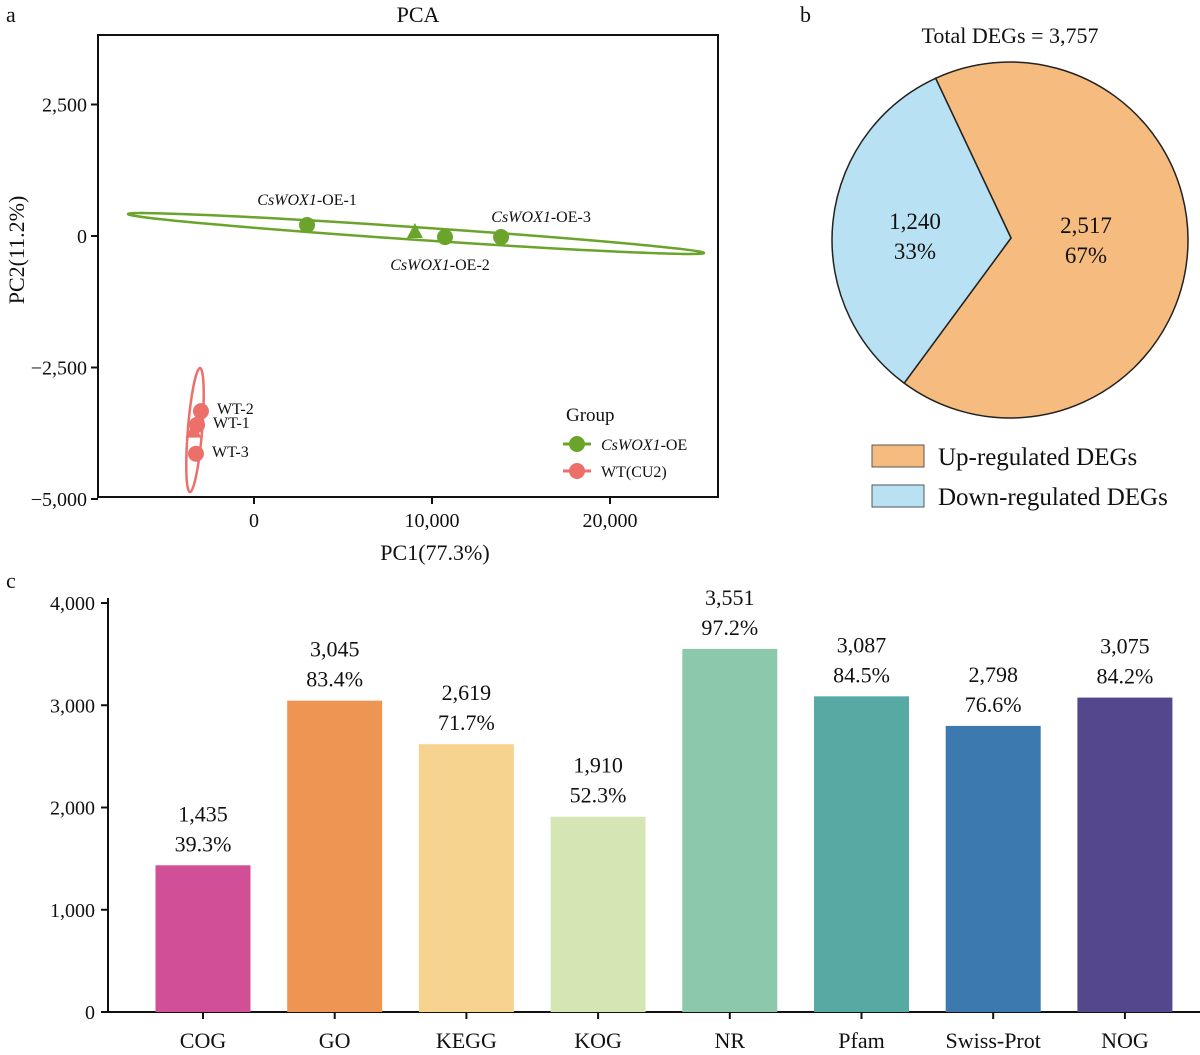 This screenshot has width=1200, height=1055. Describe the element at coordinates (254, 521) in the screenshot. I see `pca-x-tick-label: 0` at that location.